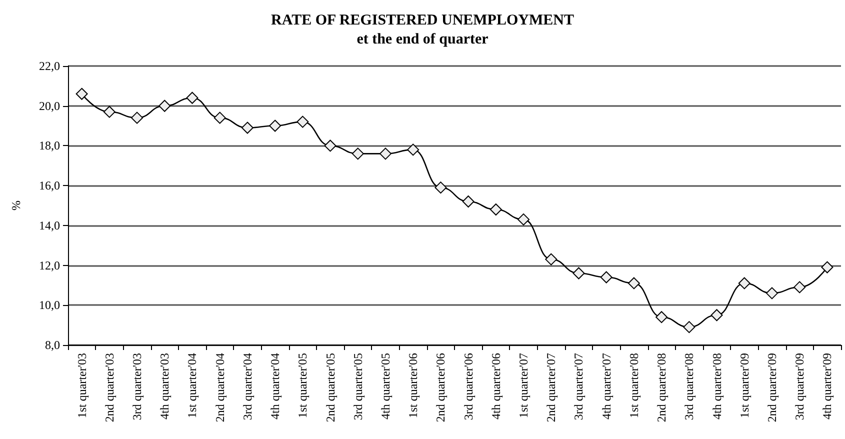 The height and width of the screenshot is (439, 845). Describe the element at coordinates (799, 386) in the screenshot. I see `x-tick-label: 3rd quarter'09` at that location.